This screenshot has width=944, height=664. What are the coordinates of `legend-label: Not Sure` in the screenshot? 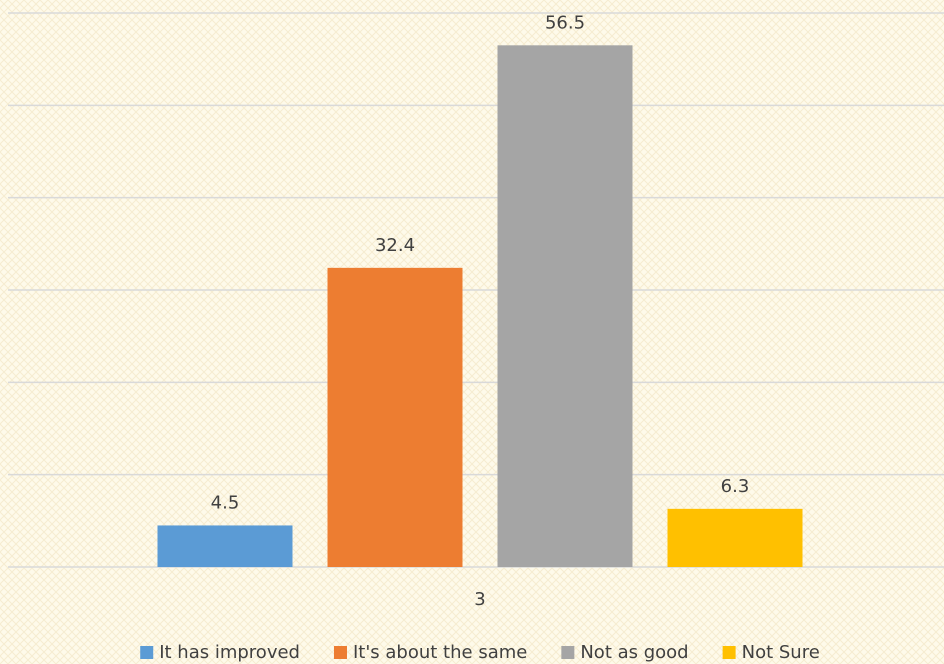 It's located at (781, 652).